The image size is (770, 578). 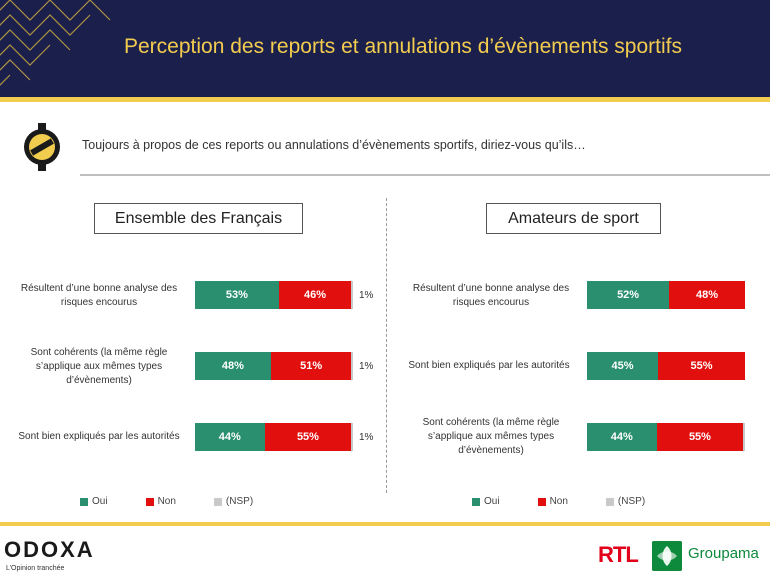 What do you see at coordinates (623, 366) in the screenshot?
I see `bar-segment-oui: 45%` at bounding box center [623, 366].